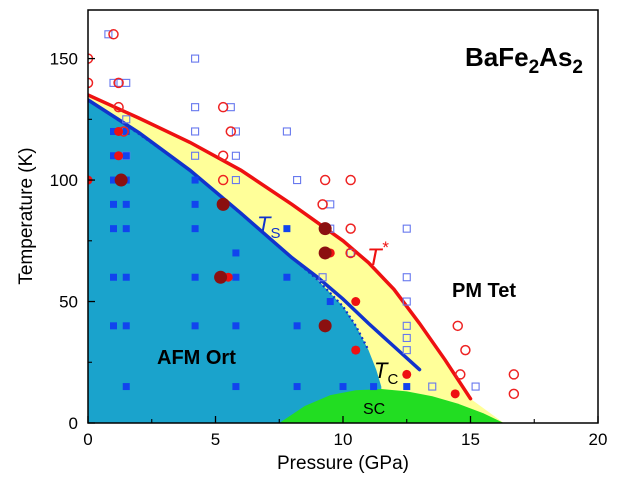 The height and width of the screenshot is (491, 639). I want to click on y-tick-label: 100, so click(64, 180).